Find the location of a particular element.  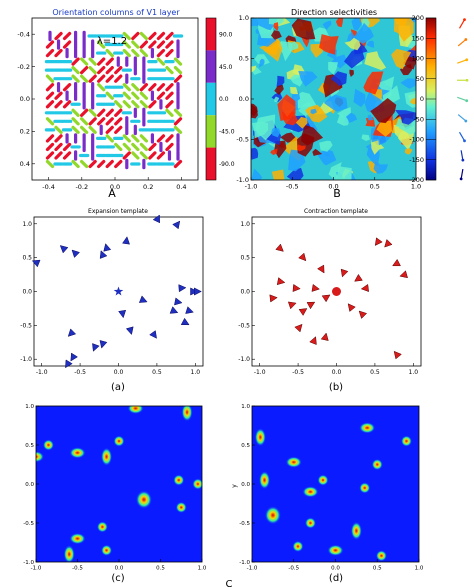

contraction-axis-ticks: -1.0 -0.5 0.0 0.5 1.0 -1.0 -0.5 0.0 0.5 1.0 is located at coordinates (328, 298).